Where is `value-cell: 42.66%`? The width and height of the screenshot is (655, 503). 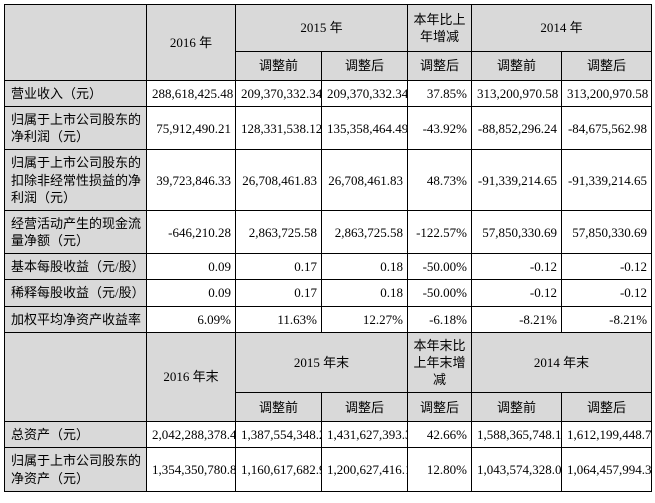
value-cell: 42.66% is located at coordinates (440, 435).